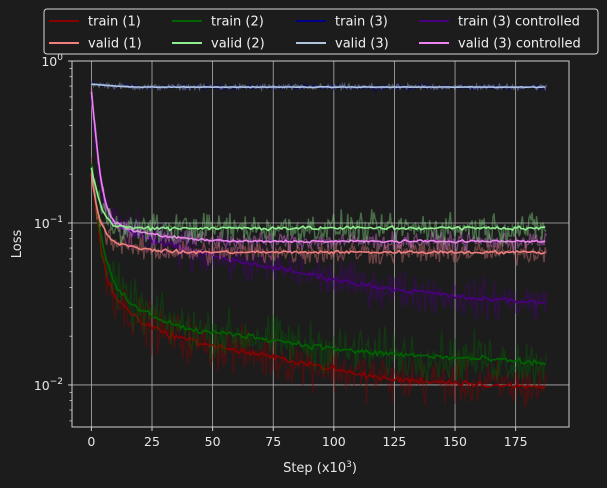 Image resolution: width=607 pixels, height=488 pixels. I want to click on x-tick-label: 0, so click(91, 441).